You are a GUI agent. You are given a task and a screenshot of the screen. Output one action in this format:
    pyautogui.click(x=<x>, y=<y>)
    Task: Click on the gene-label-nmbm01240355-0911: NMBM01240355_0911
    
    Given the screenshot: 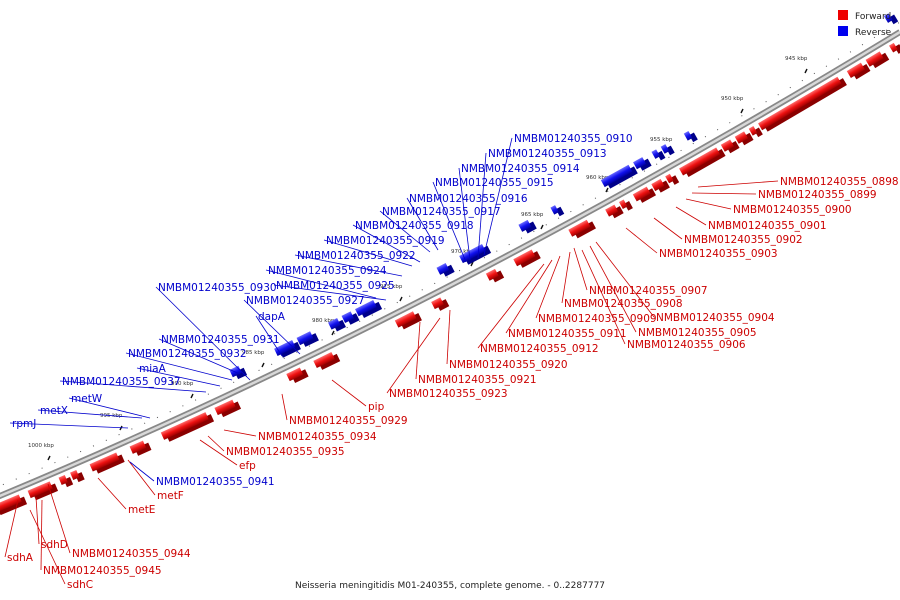 What is the action you would take?
    pyautogui.click(x=567, y=334)
    